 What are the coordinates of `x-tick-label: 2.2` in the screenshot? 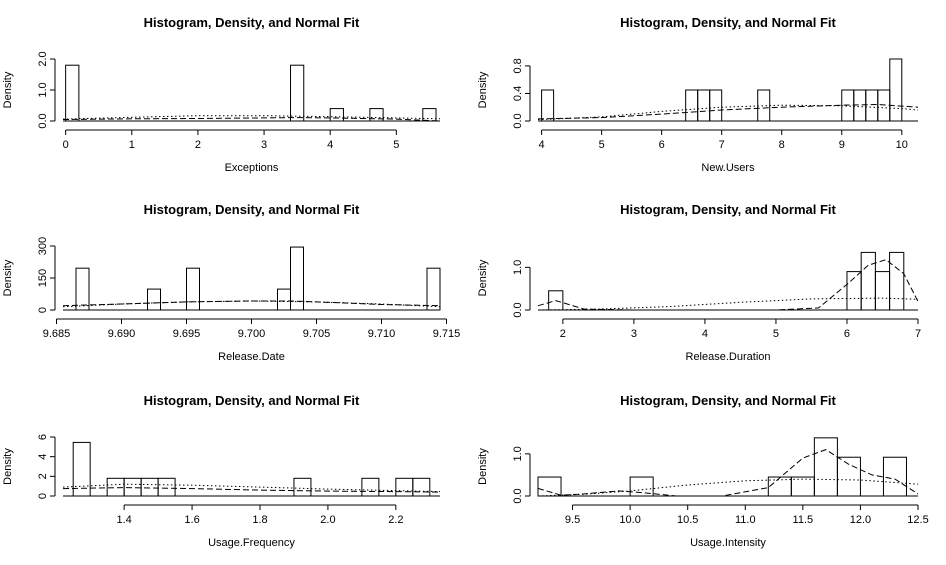 It's located at (395, 520).